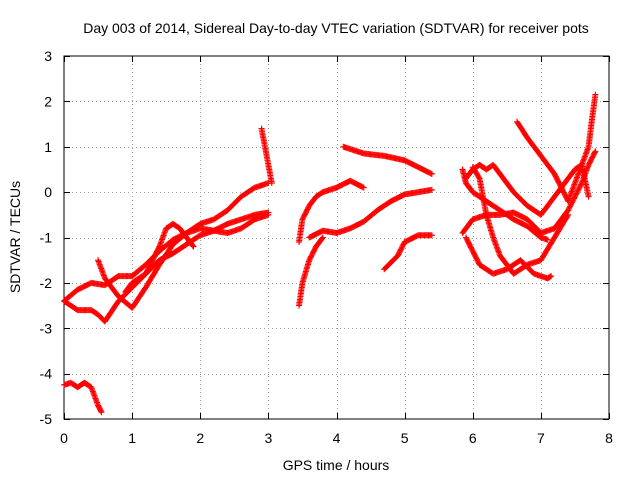 The image size is (640, 480). Describe the element at coordinates (132, 438) in the screenshot. I see `x-tick-label: 1` at that location.